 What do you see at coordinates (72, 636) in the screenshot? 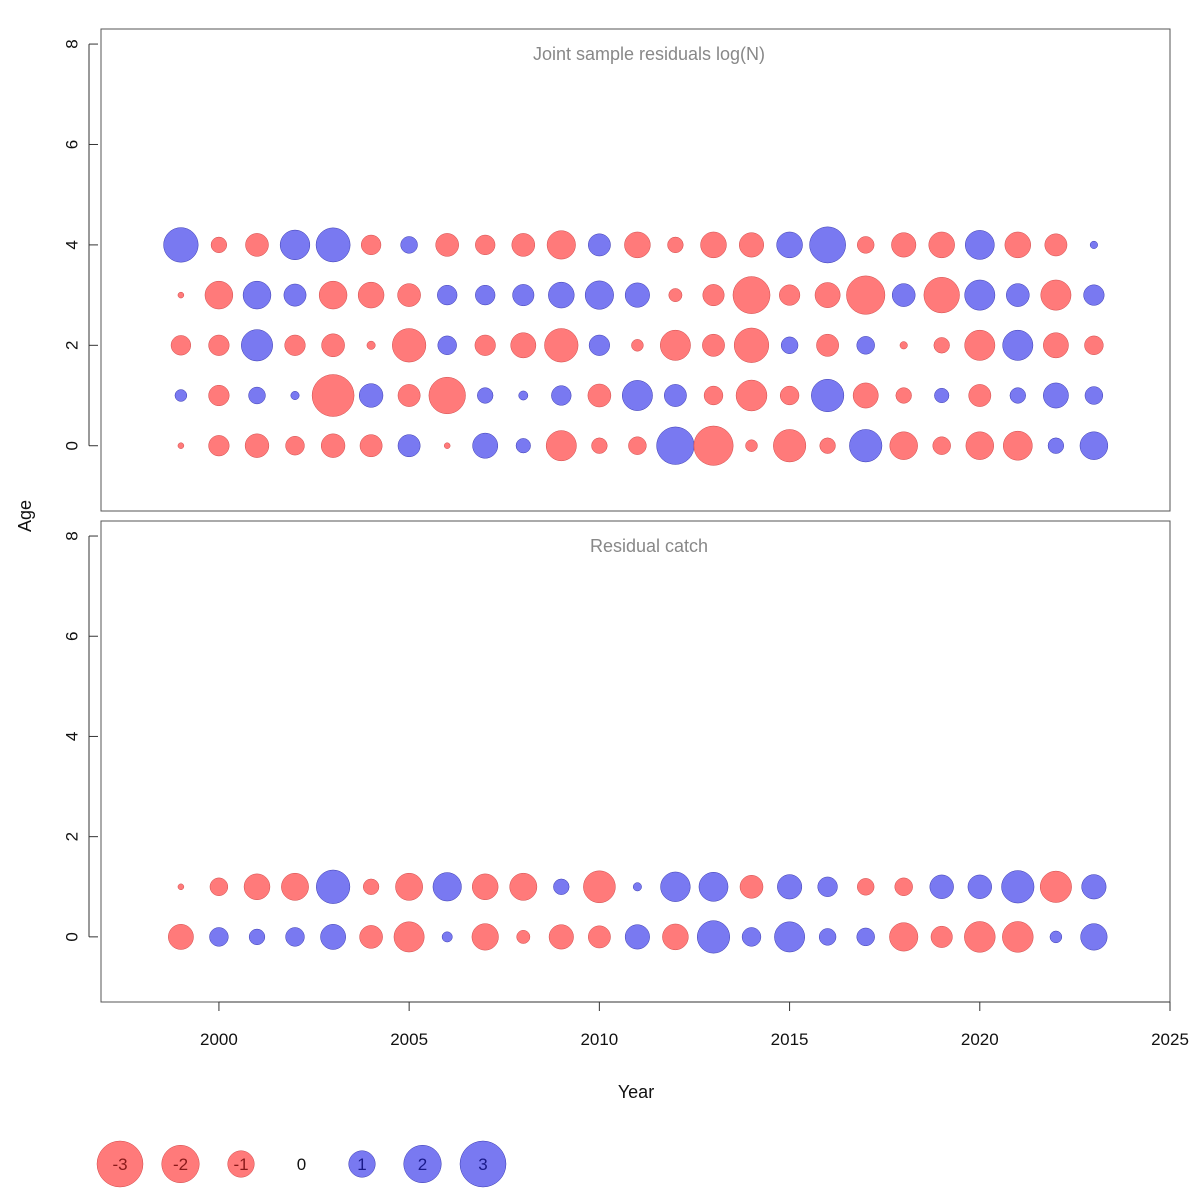
I see `y-tick-label: 6` at bounding box center [72, 636].